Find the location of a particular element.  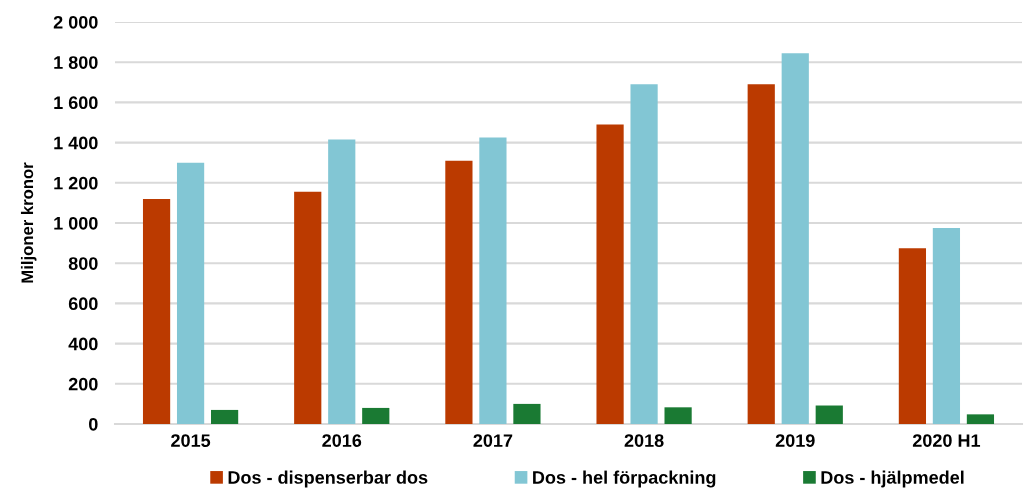

legend-label: Dos - dispenserbar dos is located at coordinates (328, 479).